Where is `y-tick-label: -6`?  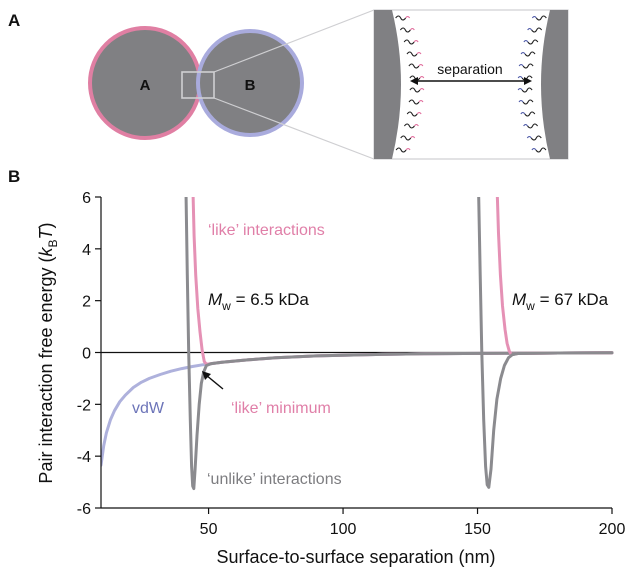 y-tick-label: -6 is located at coordinates (84, 509).